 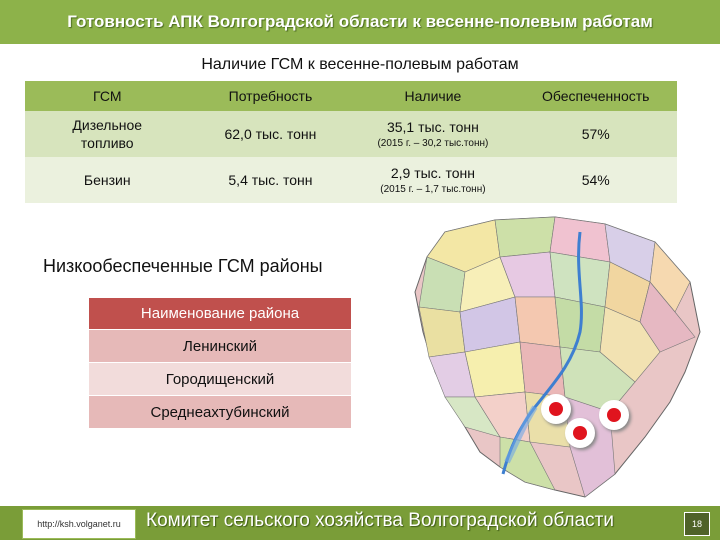 I want to click on have-cell: 35,1 тыс. тонн (2015 г. – 30,2 тыс.тонн), so click(x=433, y=134).